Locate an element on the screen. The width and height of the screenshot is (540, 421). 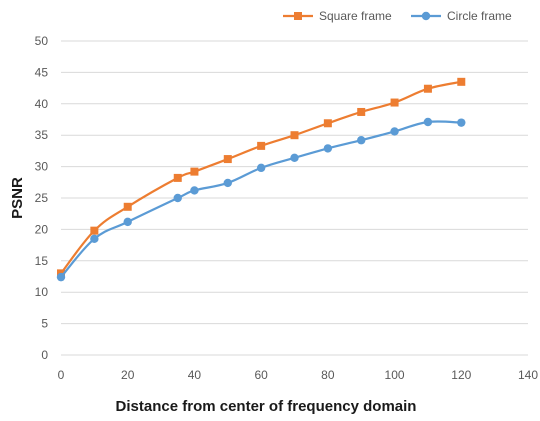
x-tick-label: 60 is located at coordinates (261, 375).